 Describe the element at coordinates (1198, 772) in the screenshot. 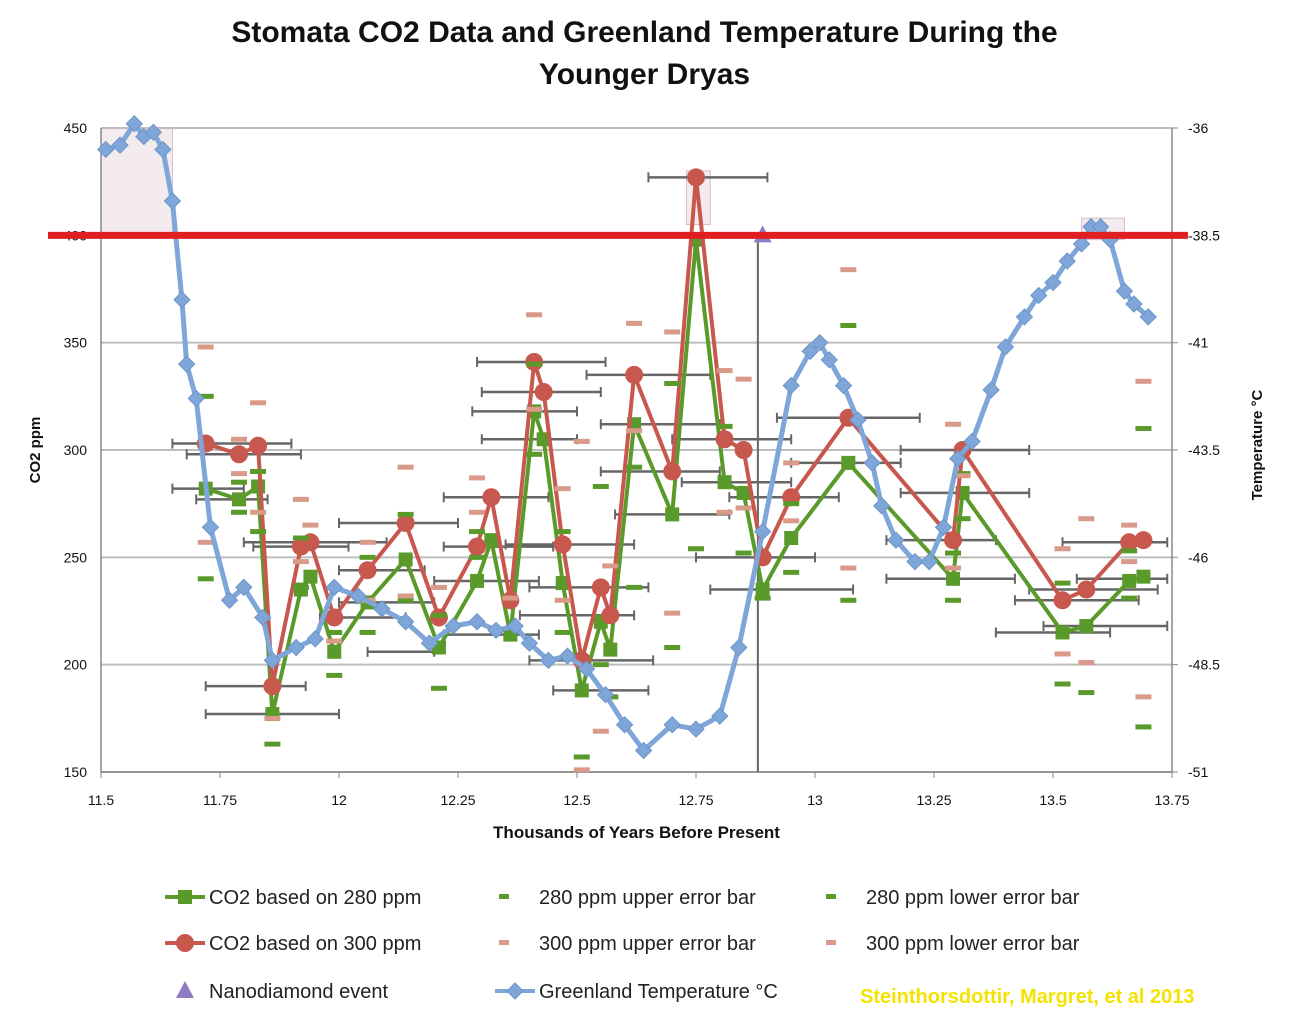

I see `y-right-tick-label: -51` at that location.